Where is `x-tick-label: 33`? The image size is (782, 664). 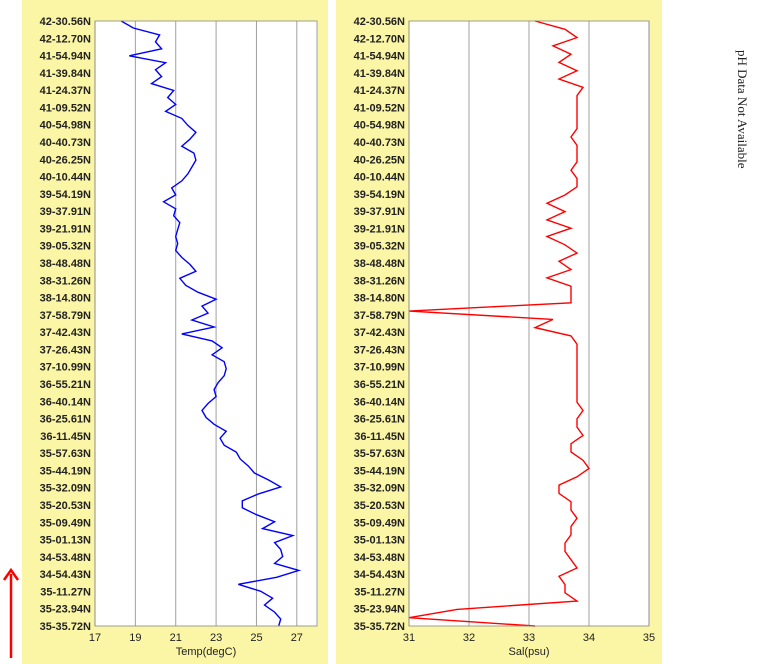
x-tick-label: 33 is located at coordinates (529, 638).